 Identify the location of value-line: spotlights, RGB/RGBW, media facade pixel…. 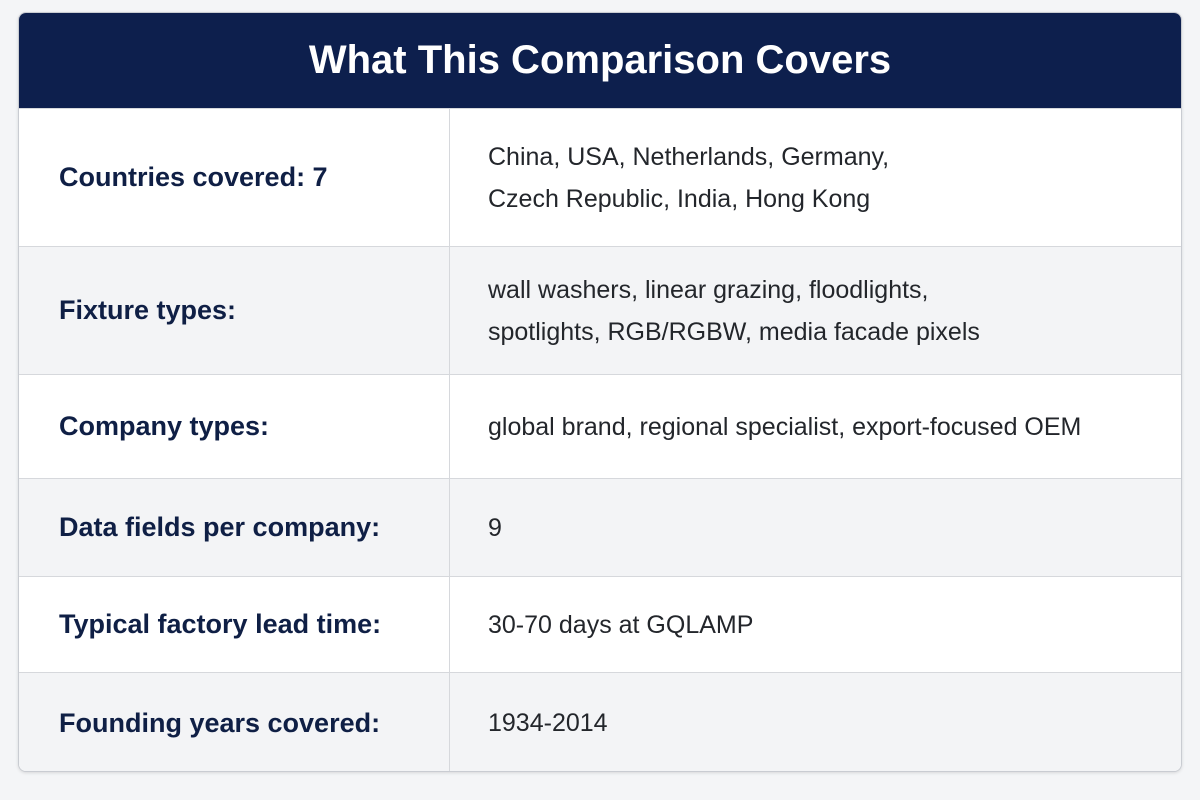
(734, 331).